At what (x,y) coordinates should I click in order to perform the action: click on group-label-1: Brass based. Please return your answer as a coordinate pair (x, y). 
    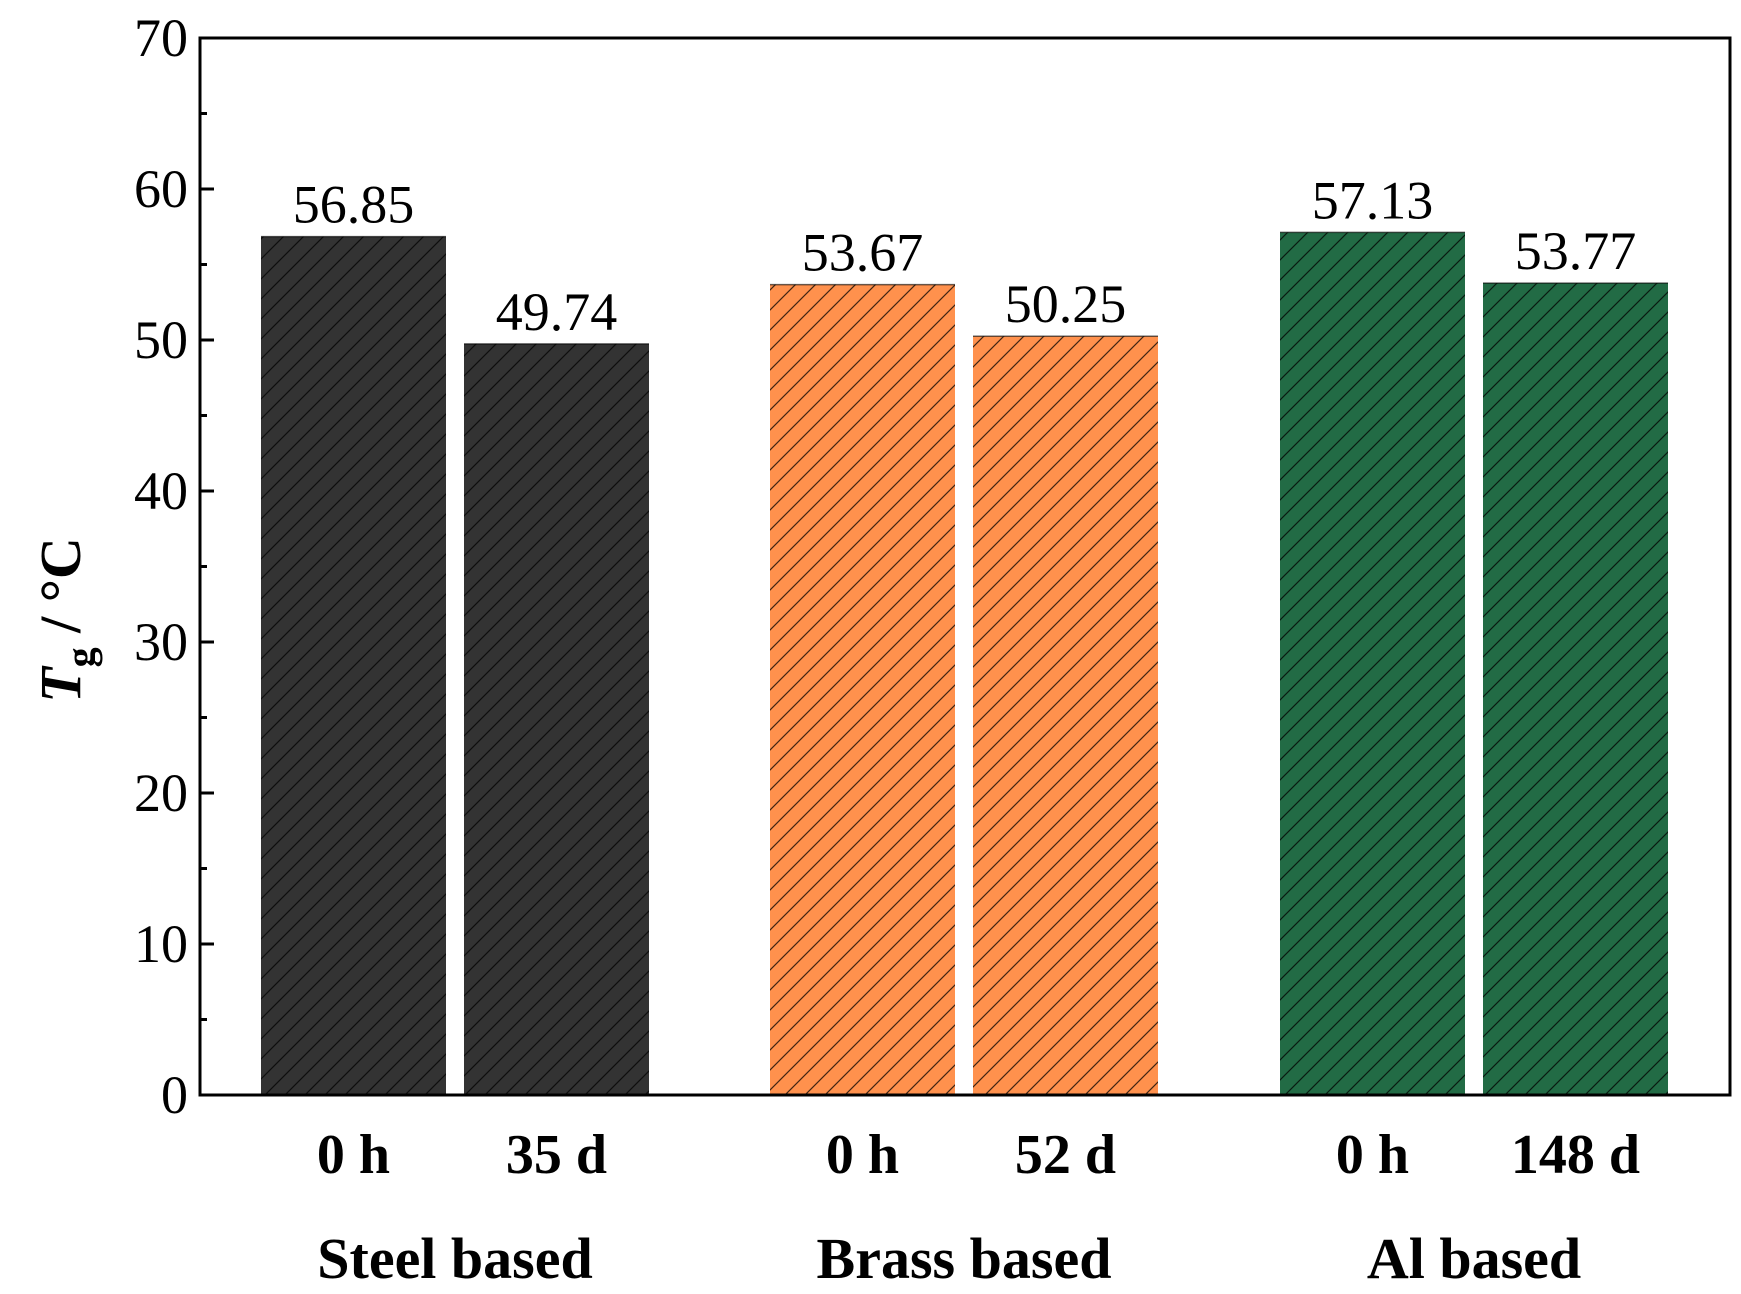
    Looking at the image, I should click on (964, 1258).